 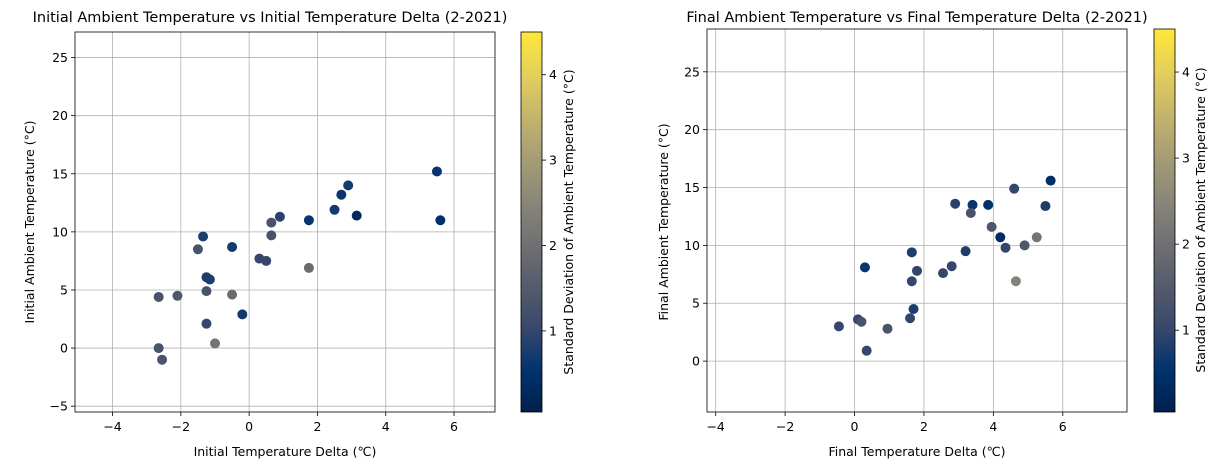 What do you see at coordinates (285, 451) in the screenshot?
I see `chart-left-xlabel: Initial Temperature Delta (℃)` at bounding box center [285, 451].